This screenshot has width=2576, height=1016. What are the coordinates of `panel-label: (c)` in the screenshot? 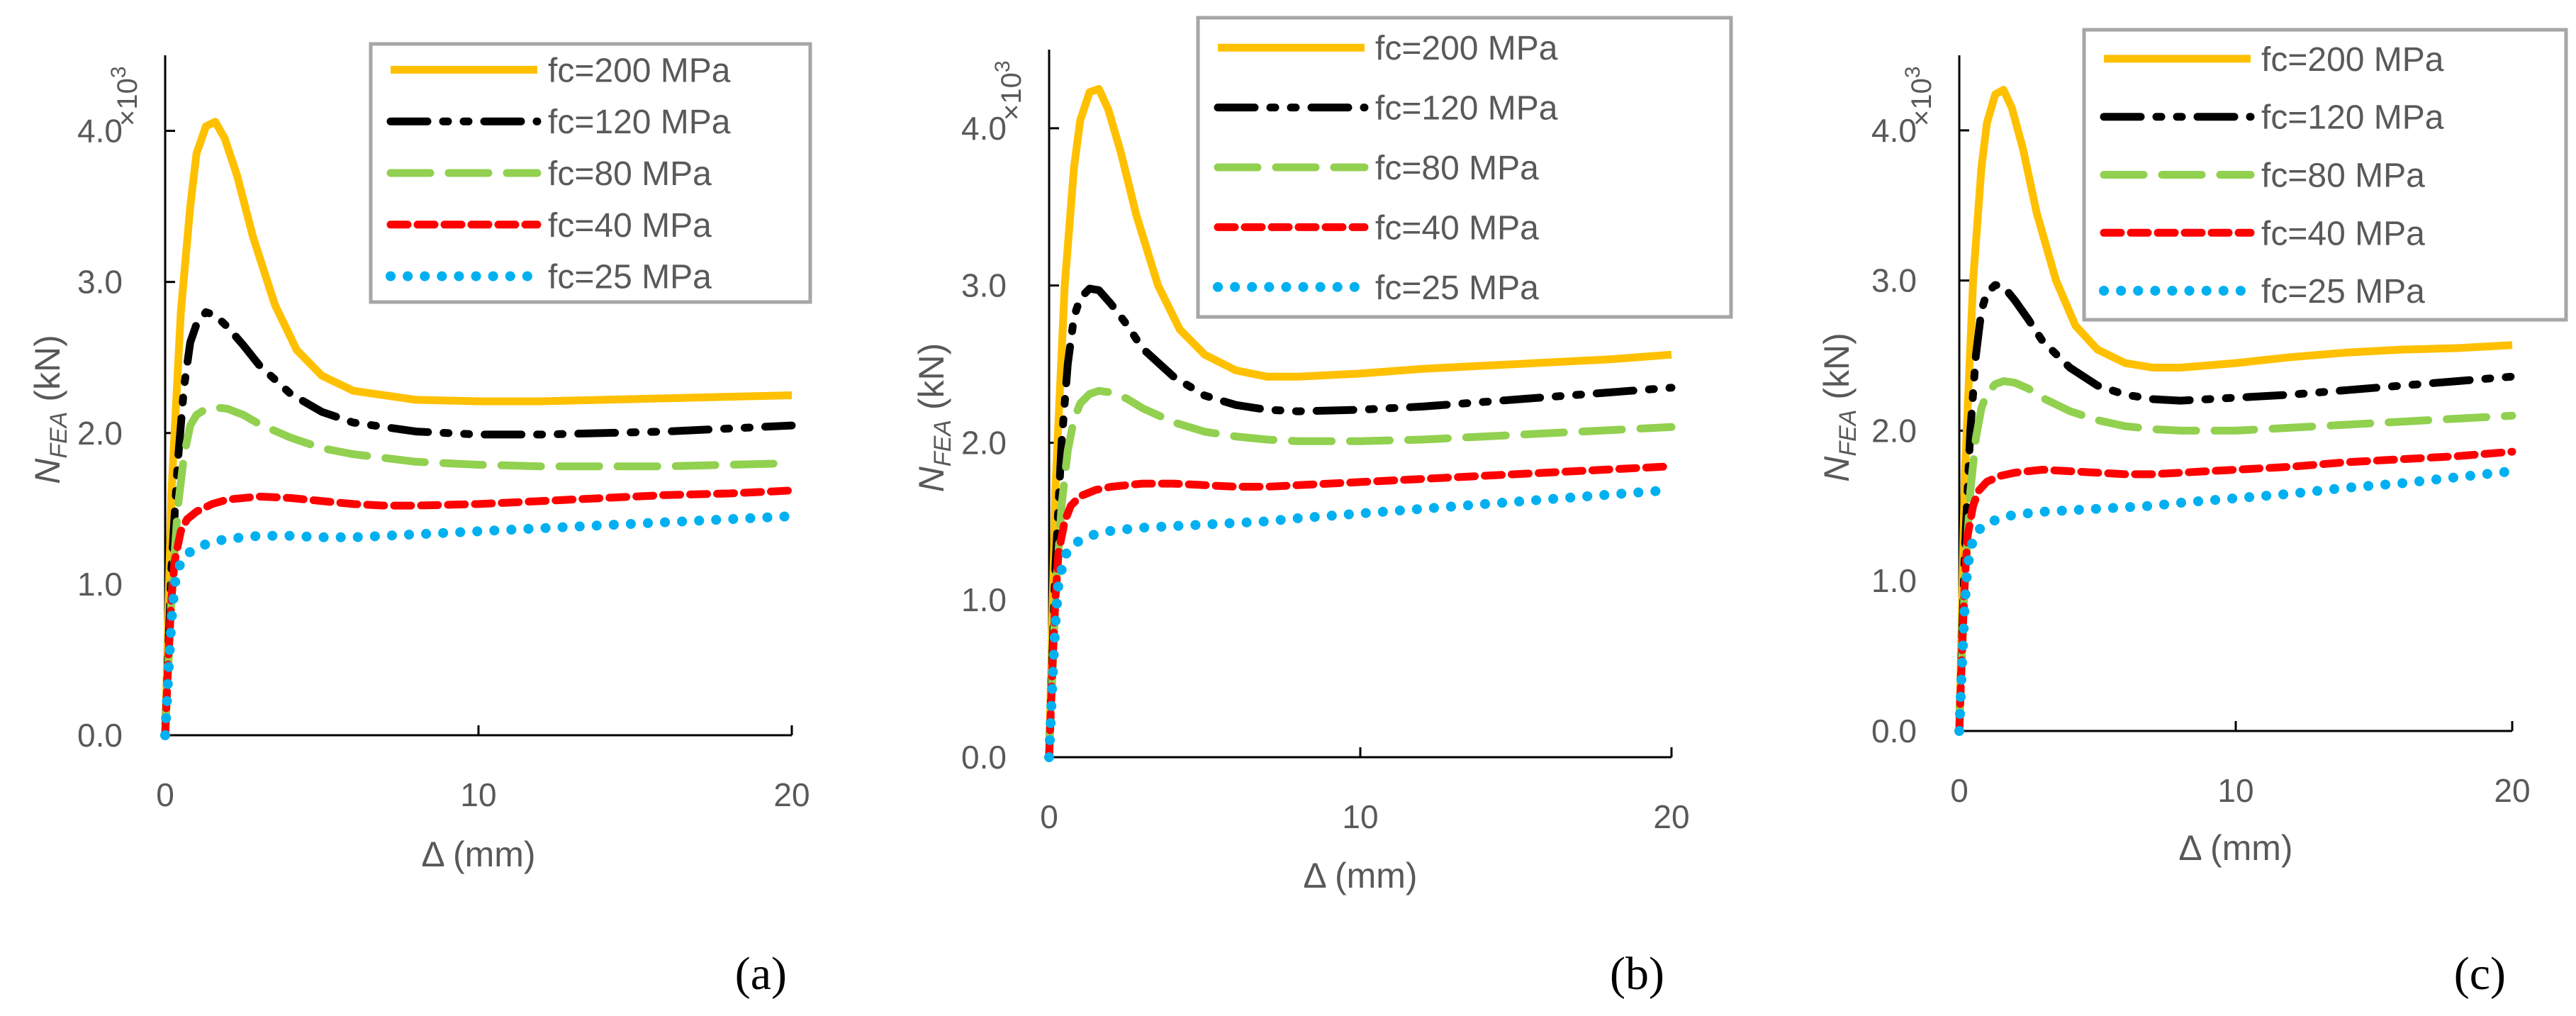 It's located at (2480, 974).